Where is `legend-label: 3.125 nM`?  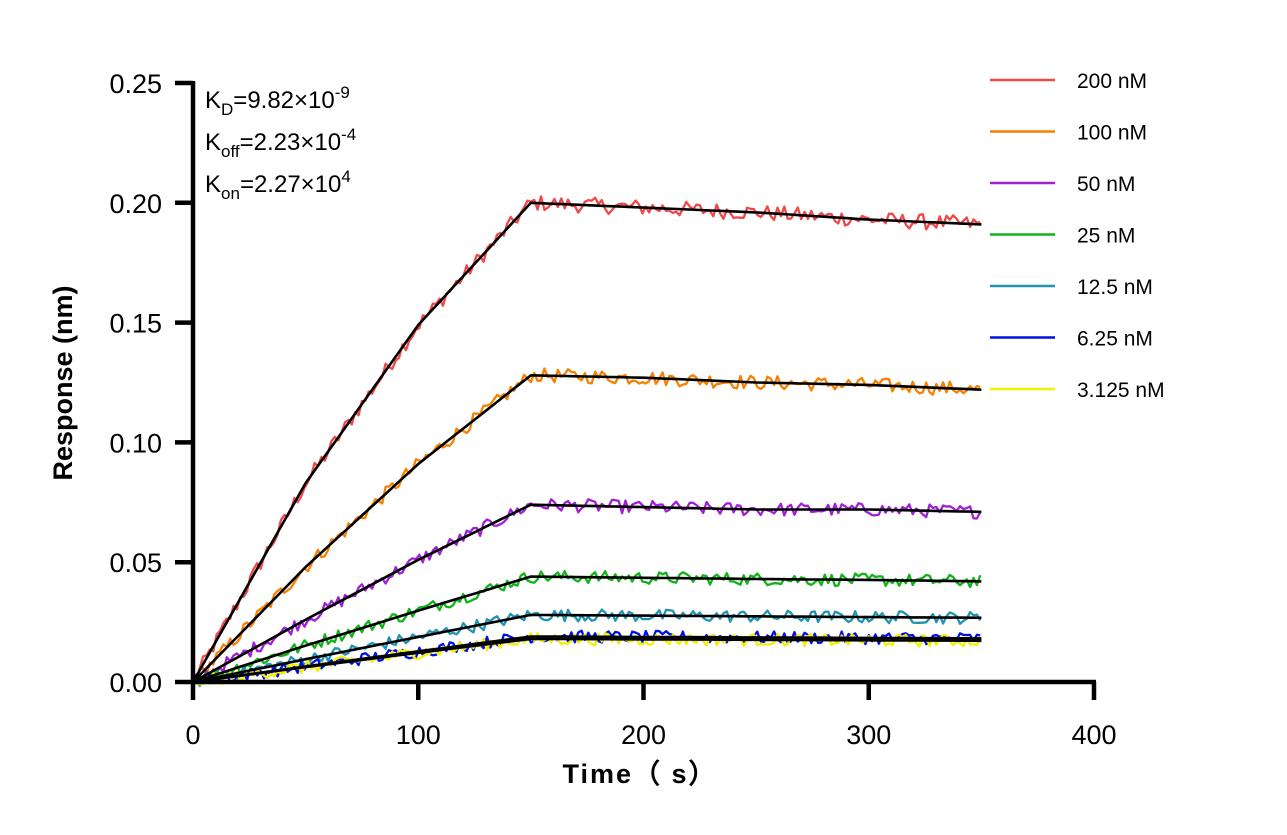
legend-label: 3.125 nM is located at coordinates (1121, 390).